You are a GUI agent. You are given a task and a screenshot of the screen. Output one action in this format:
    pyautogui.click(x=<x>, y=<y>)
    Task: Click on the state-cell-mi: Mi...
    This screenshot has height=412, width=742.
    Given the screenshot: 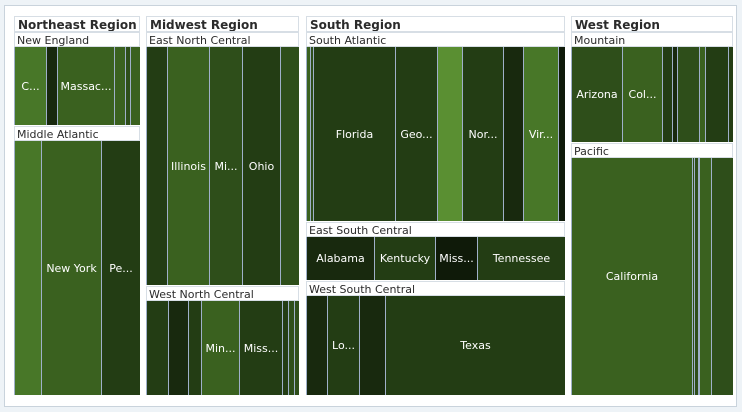 What is the action you would take?
    pyautogui.click(x=225, y=166)
    